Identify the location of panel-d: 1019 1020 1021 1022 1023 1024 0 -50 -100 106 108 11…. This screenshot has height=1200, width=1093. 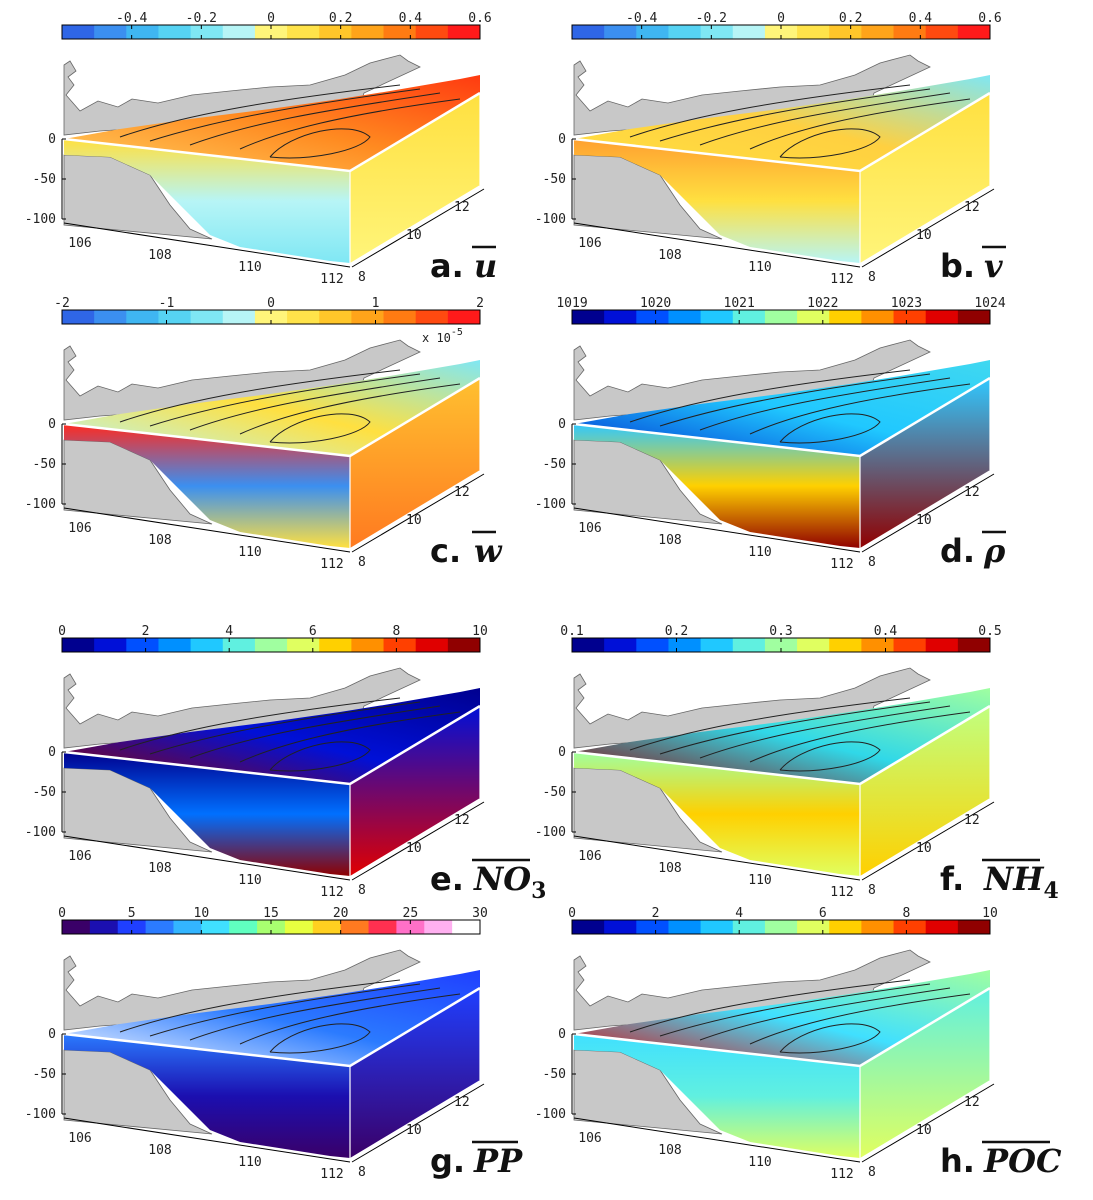
(802, 443).